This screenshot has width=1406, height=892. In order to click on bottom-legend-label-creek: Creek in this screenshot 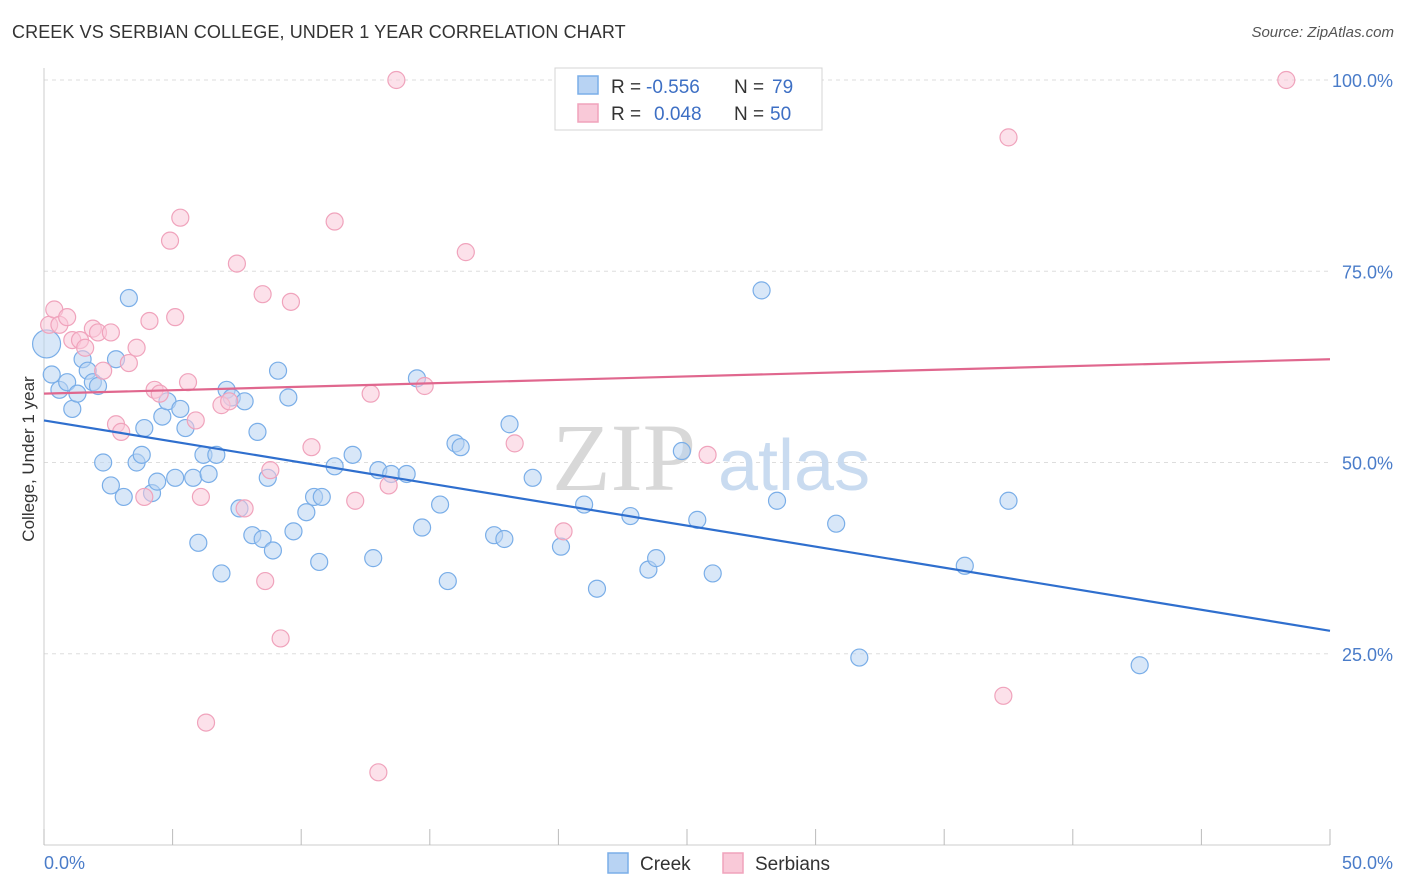, I will do `click(665, 864)`.